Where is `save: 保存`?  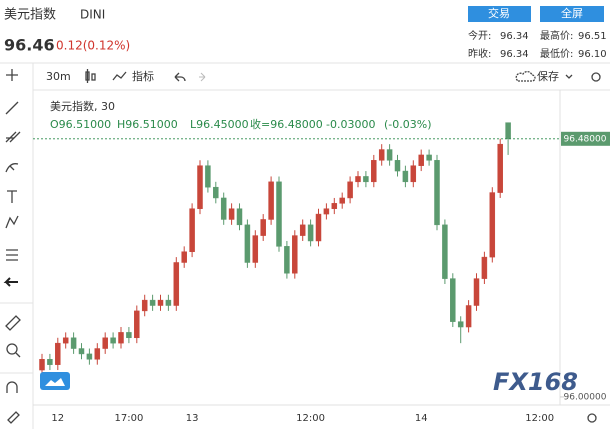
save: 保存 is located at coordinates (548, 76).